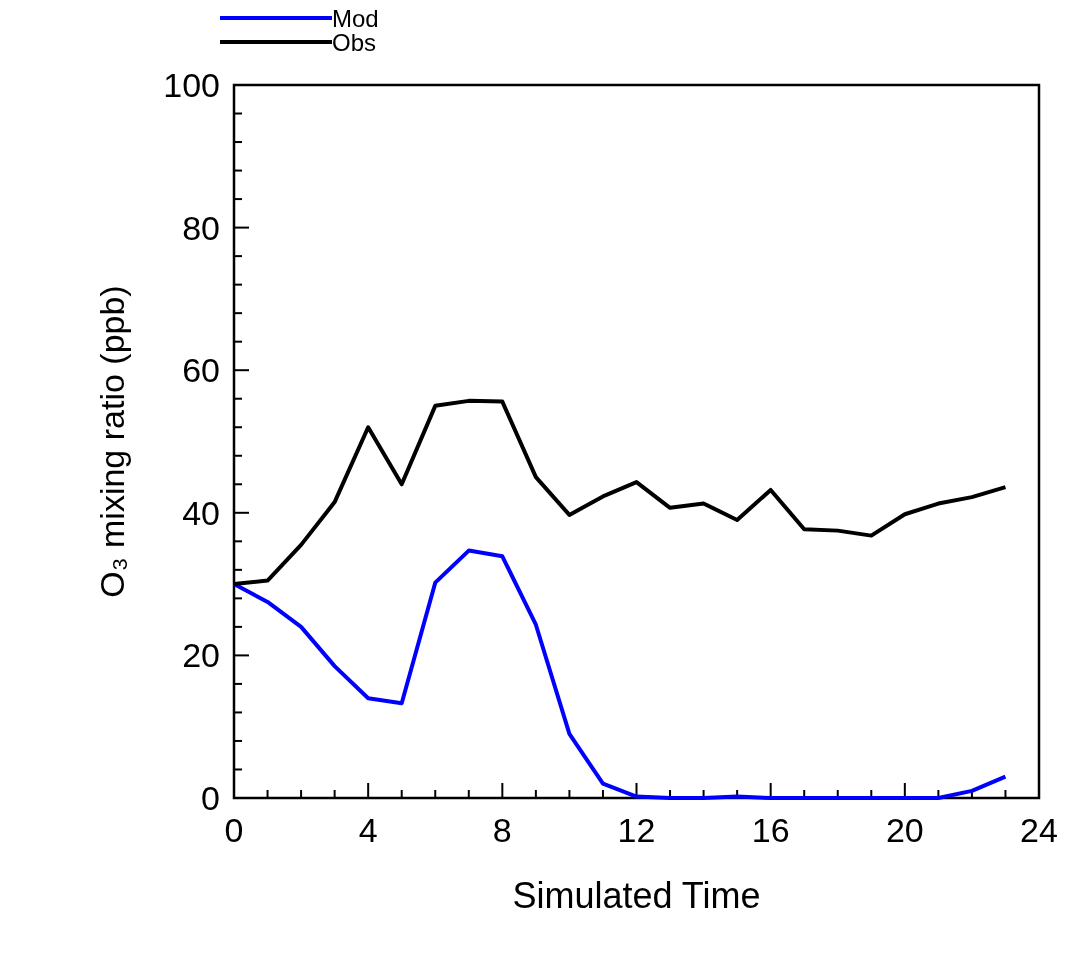 The image size is (1070, 955). Describe the element at coordinates (636, 830) in the screenshot. I see `x-tick-label: 12` at that location.